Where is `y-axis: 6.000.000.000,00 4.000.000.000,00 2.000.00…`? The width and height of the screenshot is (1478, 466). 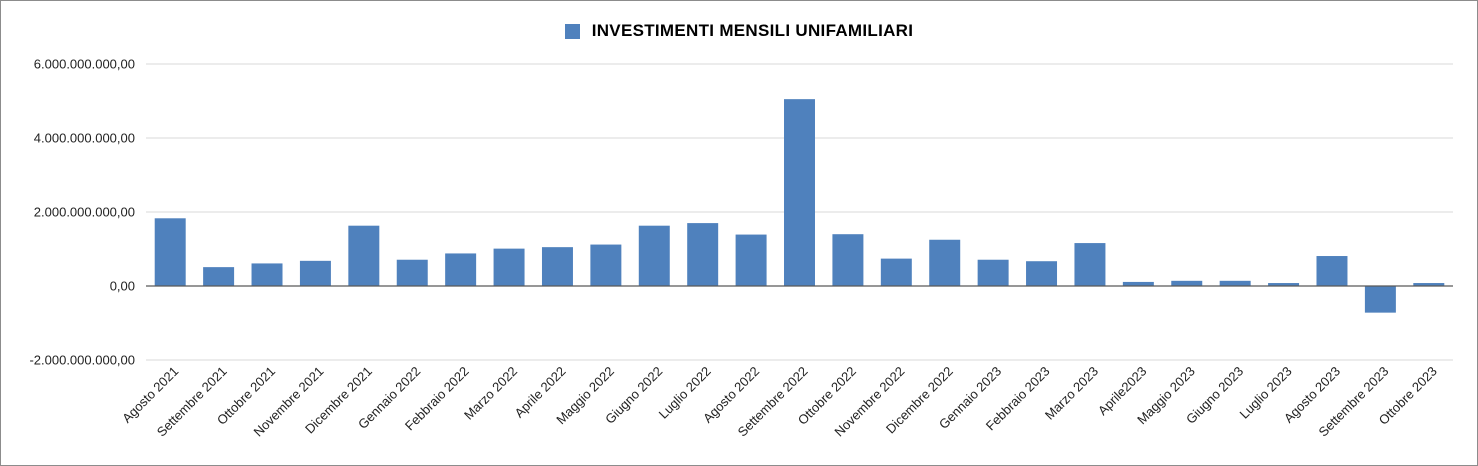 y-axis: 6.000.000.000,00 4.000.000.000,00 2.000.00… is located at coordinates (82, 212).